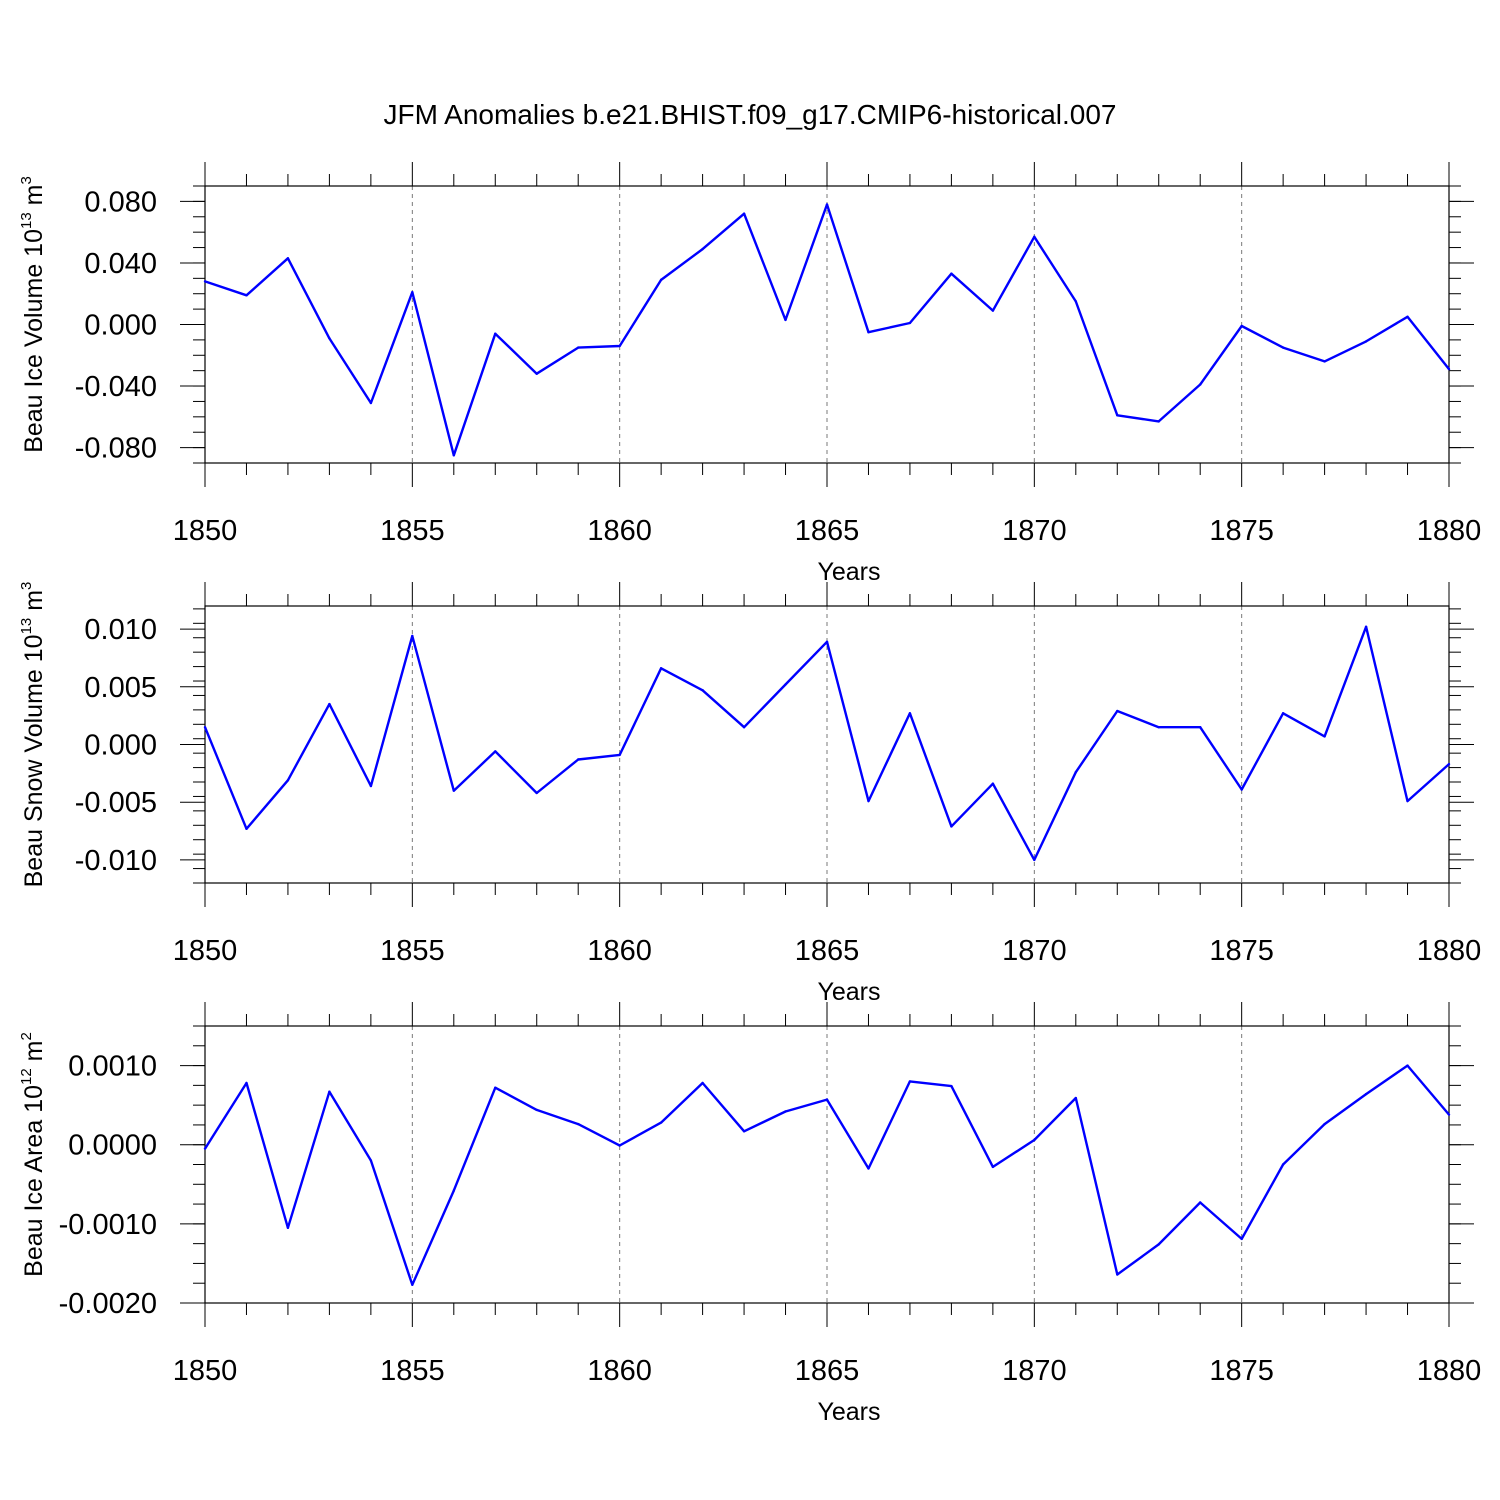 The image size is (1500, 1500). Describe the element at coordinates (412, 1371) in the screenshot. I see `x-tick-label: 1855` at that location.